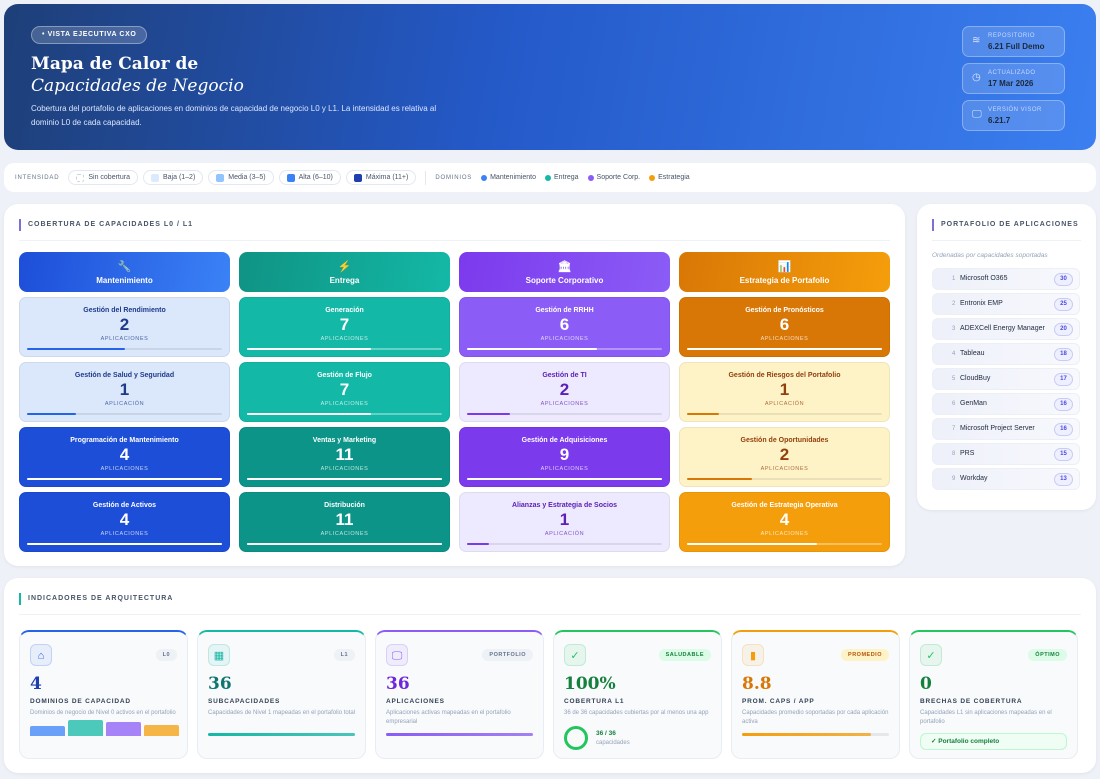 The height and width of the screenshot is (779, 1100). I want to click on check-icon: ✓, so click(931, 655).